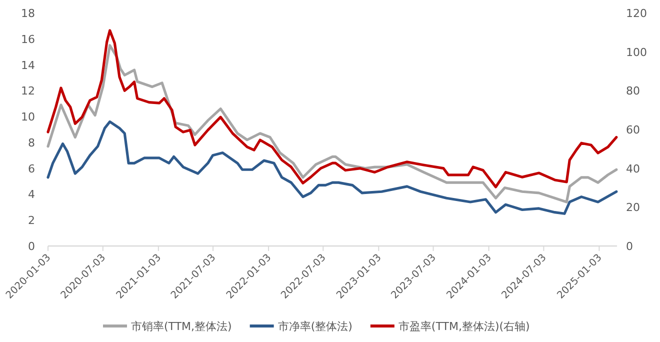  I want to click on y2-tick-label: 60, so click(633, 130).